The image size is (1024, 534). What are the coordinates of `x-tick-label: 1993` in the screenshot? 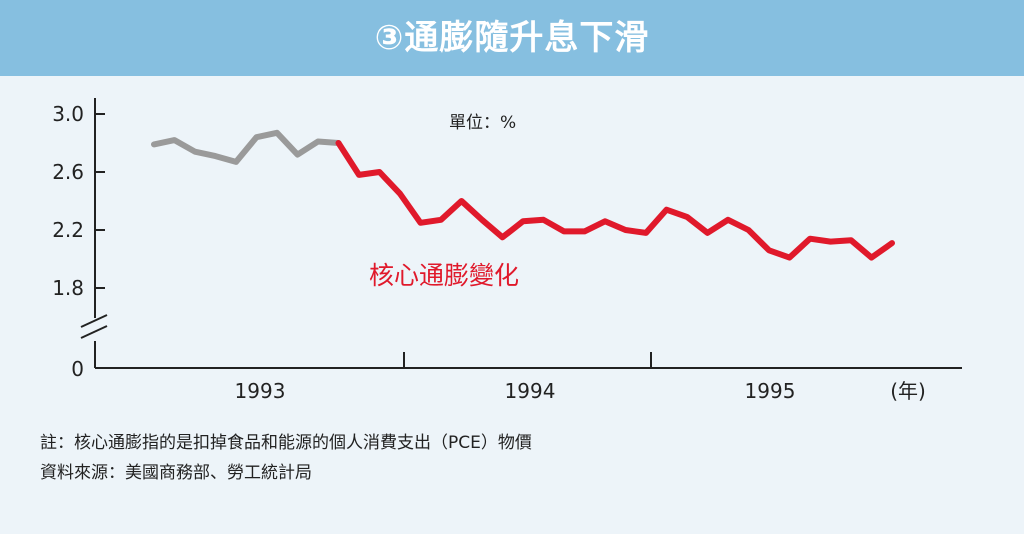 It's located at (260, 391).